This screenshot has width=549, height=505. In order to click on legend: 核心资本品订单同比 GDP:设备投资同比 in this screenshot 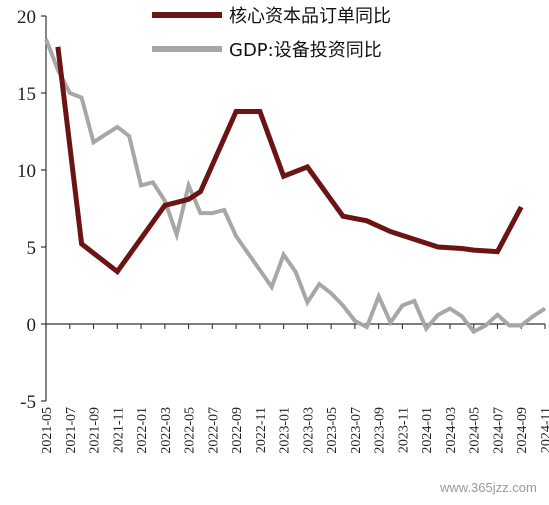, I will do `click(271, 33)`.